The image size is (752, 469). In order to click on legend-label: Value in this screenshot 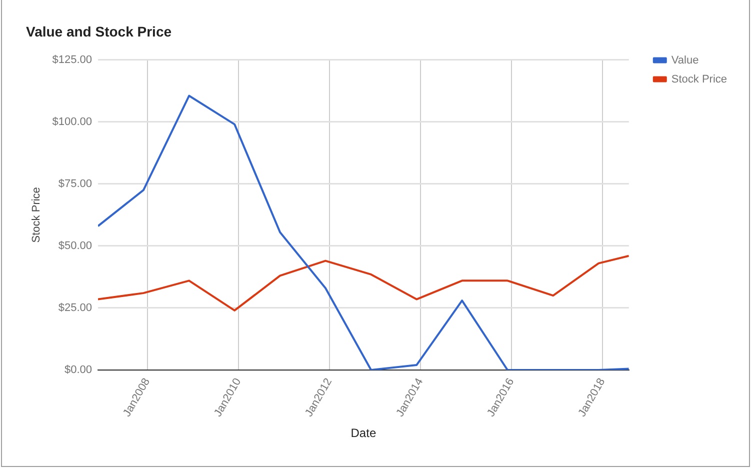, I will do `click(685, 60)`.